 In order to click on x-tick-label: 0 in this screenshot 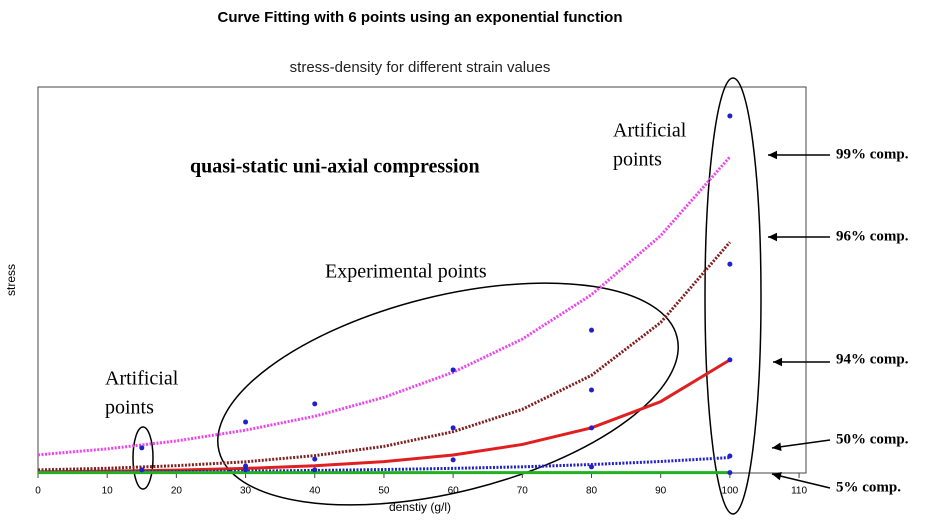, I will do `click(38, 491)`.